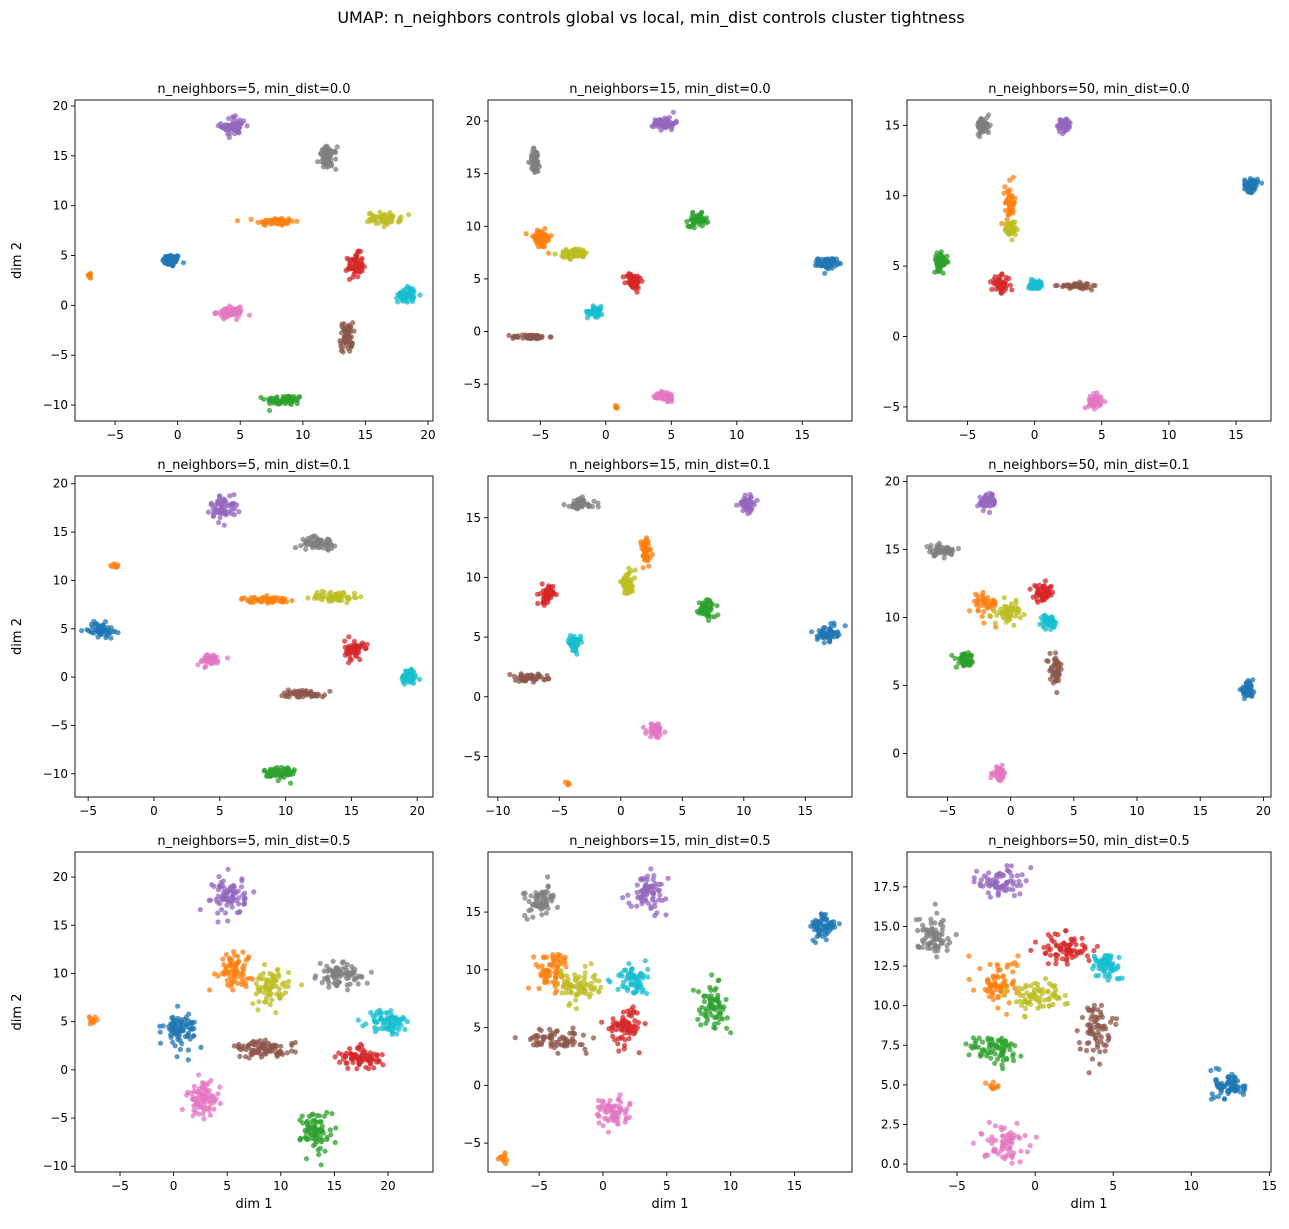  I want to click on y-tick-label: 20, so click(473, 121).